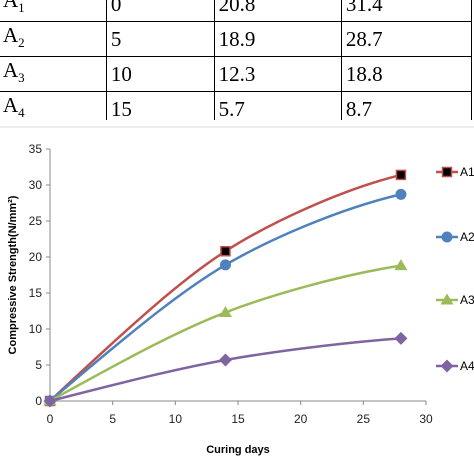 This screenshot has height=474, width=474. What do you see at coordinates (36, 185) in the screenshot?
I see `y-tick-label: 30` at bounding box center [36, 185].